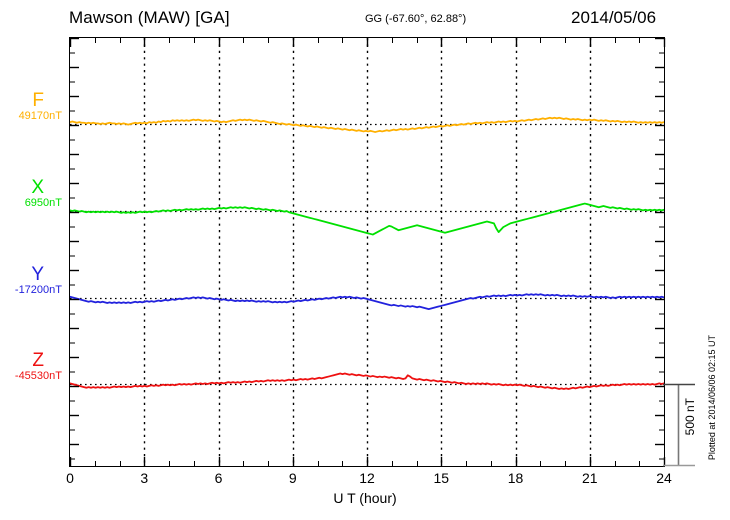  What do you see at coordinates (70, 478) in the screenshot?
I see `x-axis-tick-label: 0` at bounding box center [70, 478].